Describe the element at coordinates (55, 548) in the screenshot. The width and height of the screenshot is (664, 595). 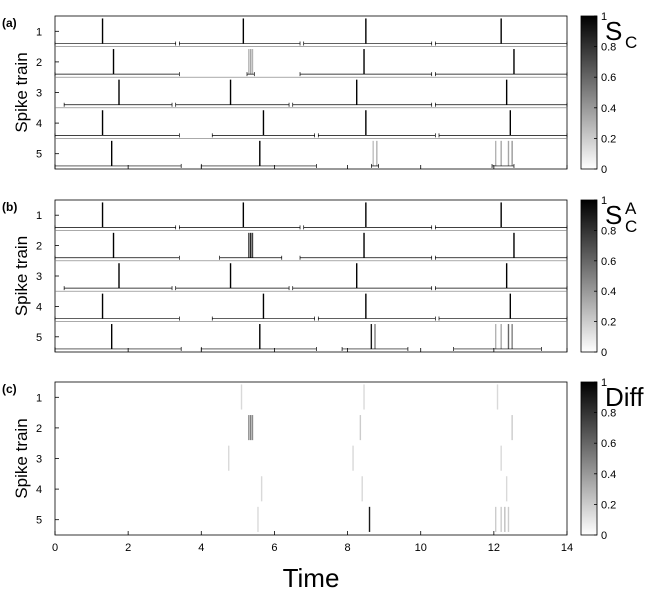
I see `x-tick-label: 0` at that location.